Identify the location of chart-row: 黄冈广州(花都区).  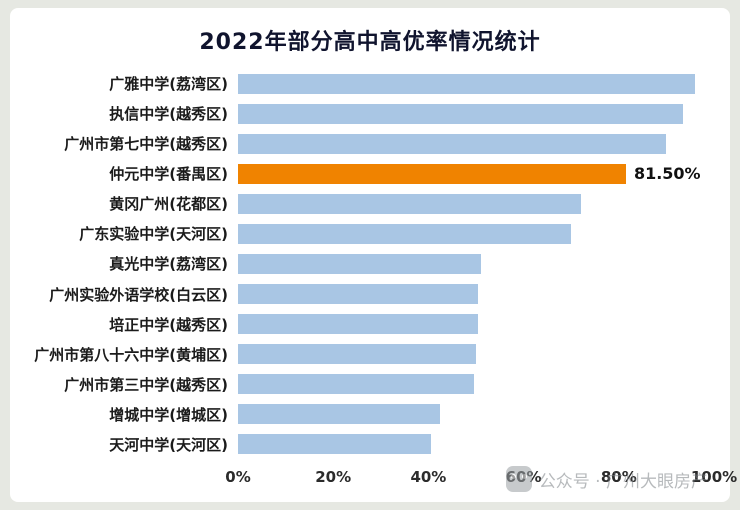
(369, 203).